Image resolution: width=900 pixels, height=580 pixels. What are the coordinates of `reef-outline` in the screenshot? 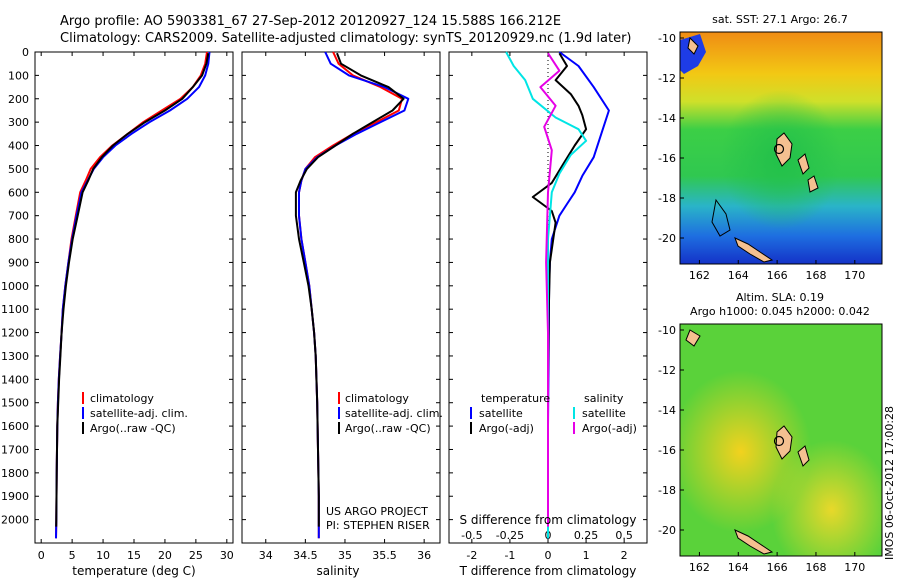 It's located at (721, 217).